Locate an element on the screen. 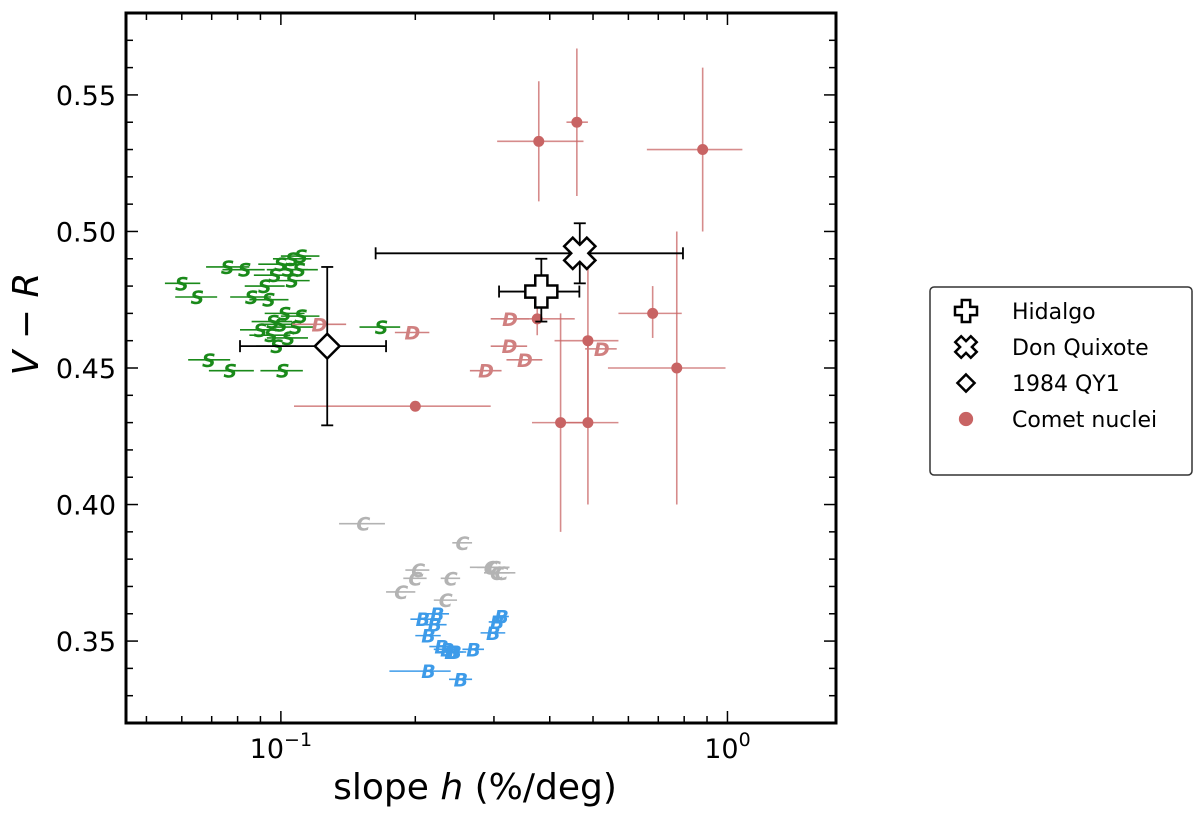  y-axis-label: V − R is located at coordinates (26, 324).